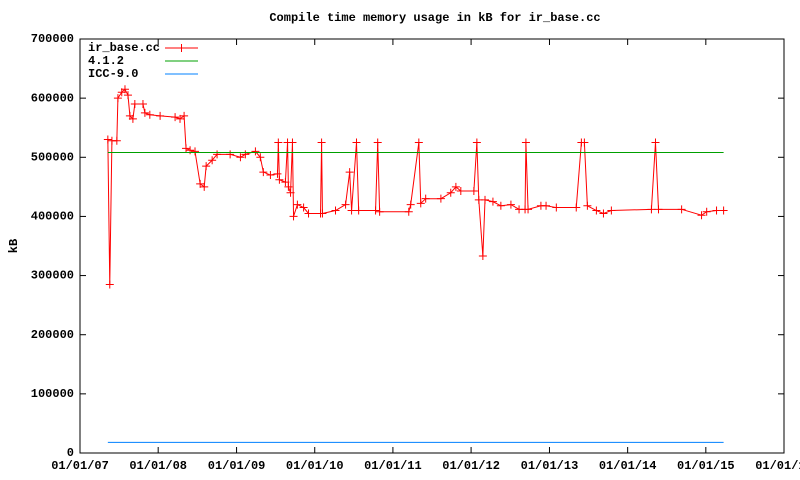 Image resolution: width=800 pixels, height=480 pixels. I want to click on x-tick-label: 01/01/08, so click(158, 466).